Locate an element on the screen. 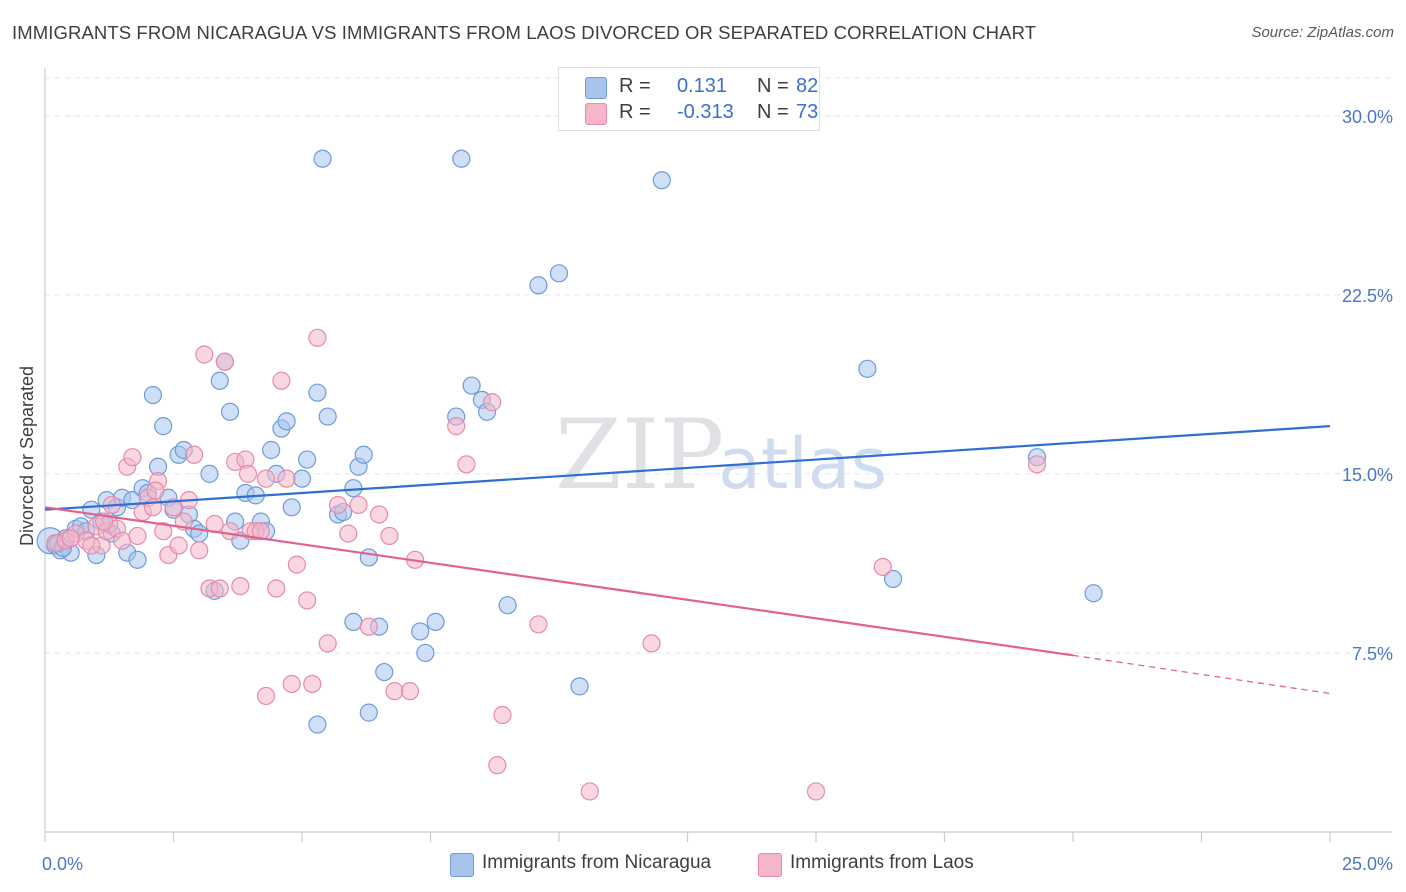 This screenshot has height=892, width=1406. legend-label-laos: Immigrants from Laos is located at coordinates (882, 862).